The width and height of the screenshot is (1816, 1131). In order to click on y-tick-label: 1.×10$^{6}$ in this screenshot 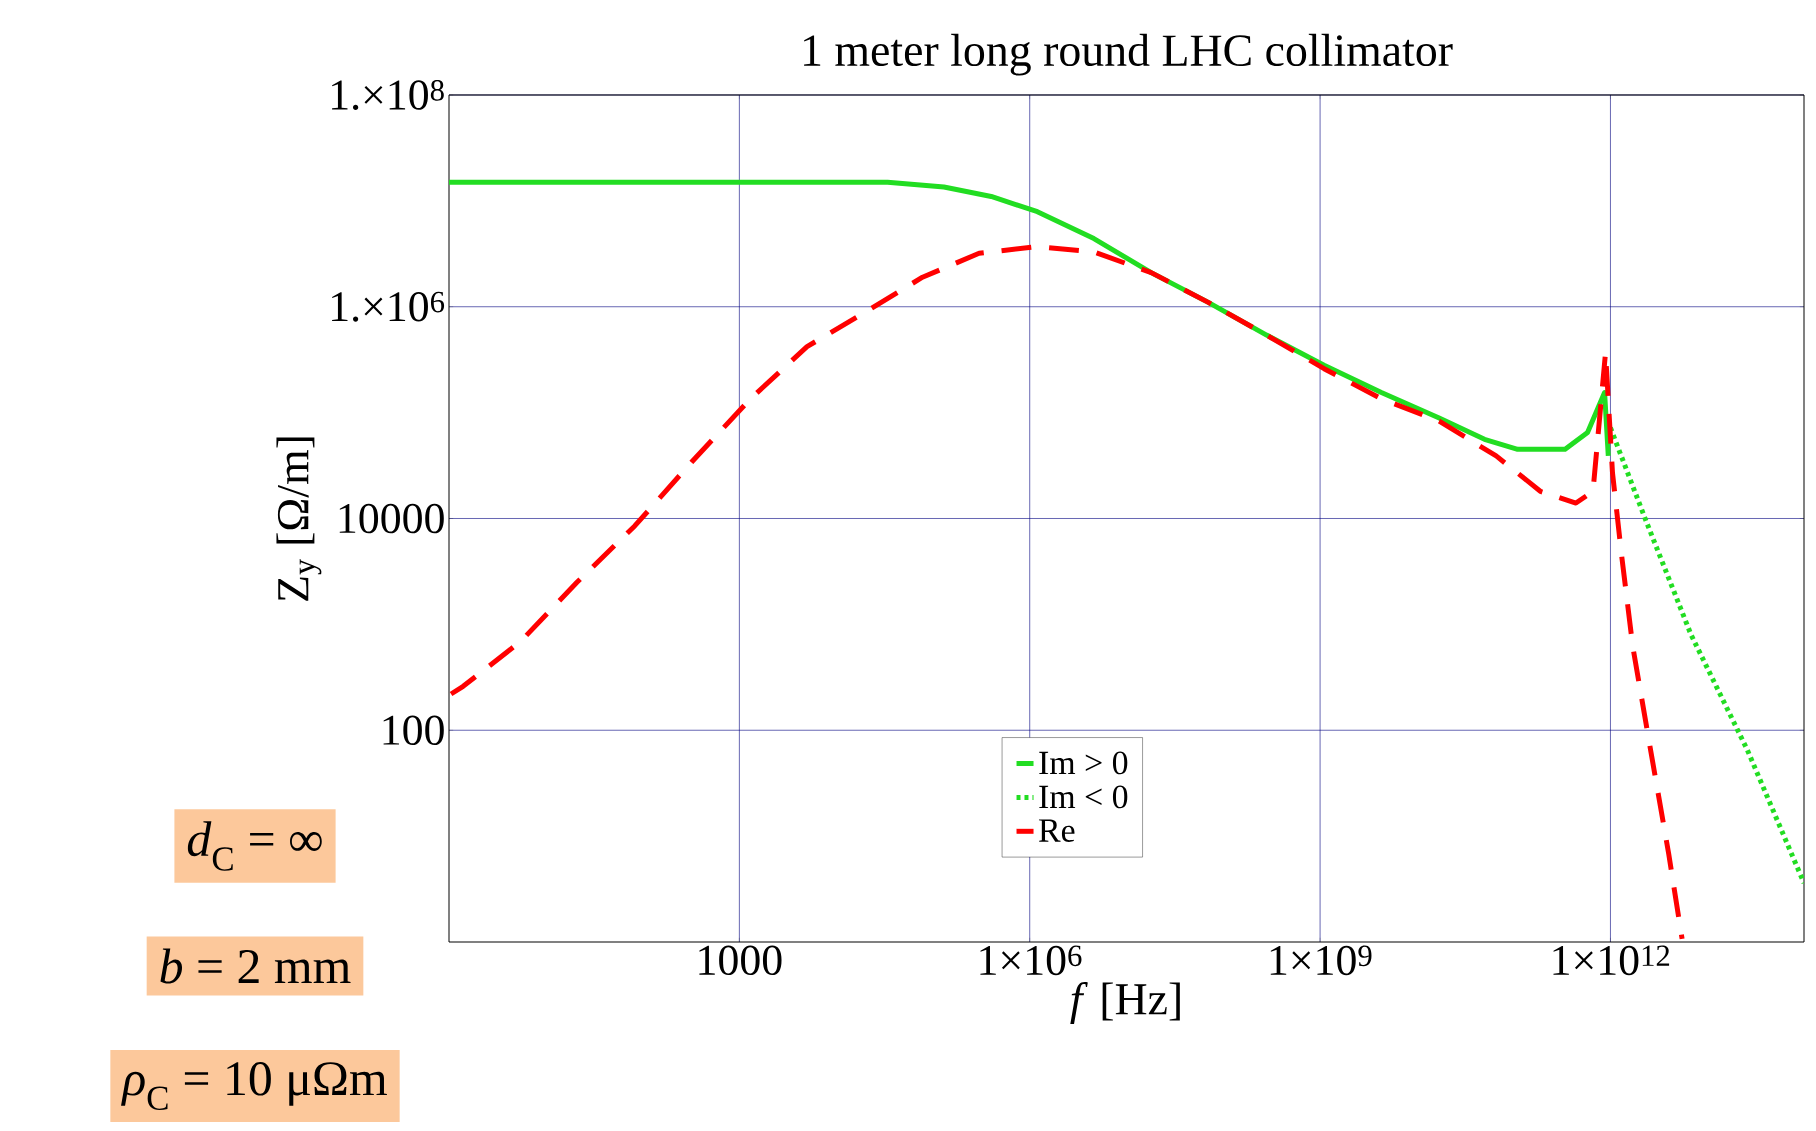, I will do `click(388, 306)`.